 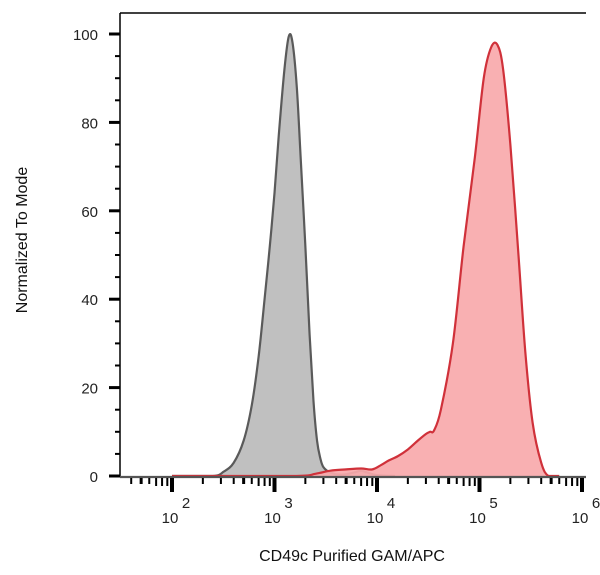 I want to click on svg-text: 4, so click(x=391, y=503).